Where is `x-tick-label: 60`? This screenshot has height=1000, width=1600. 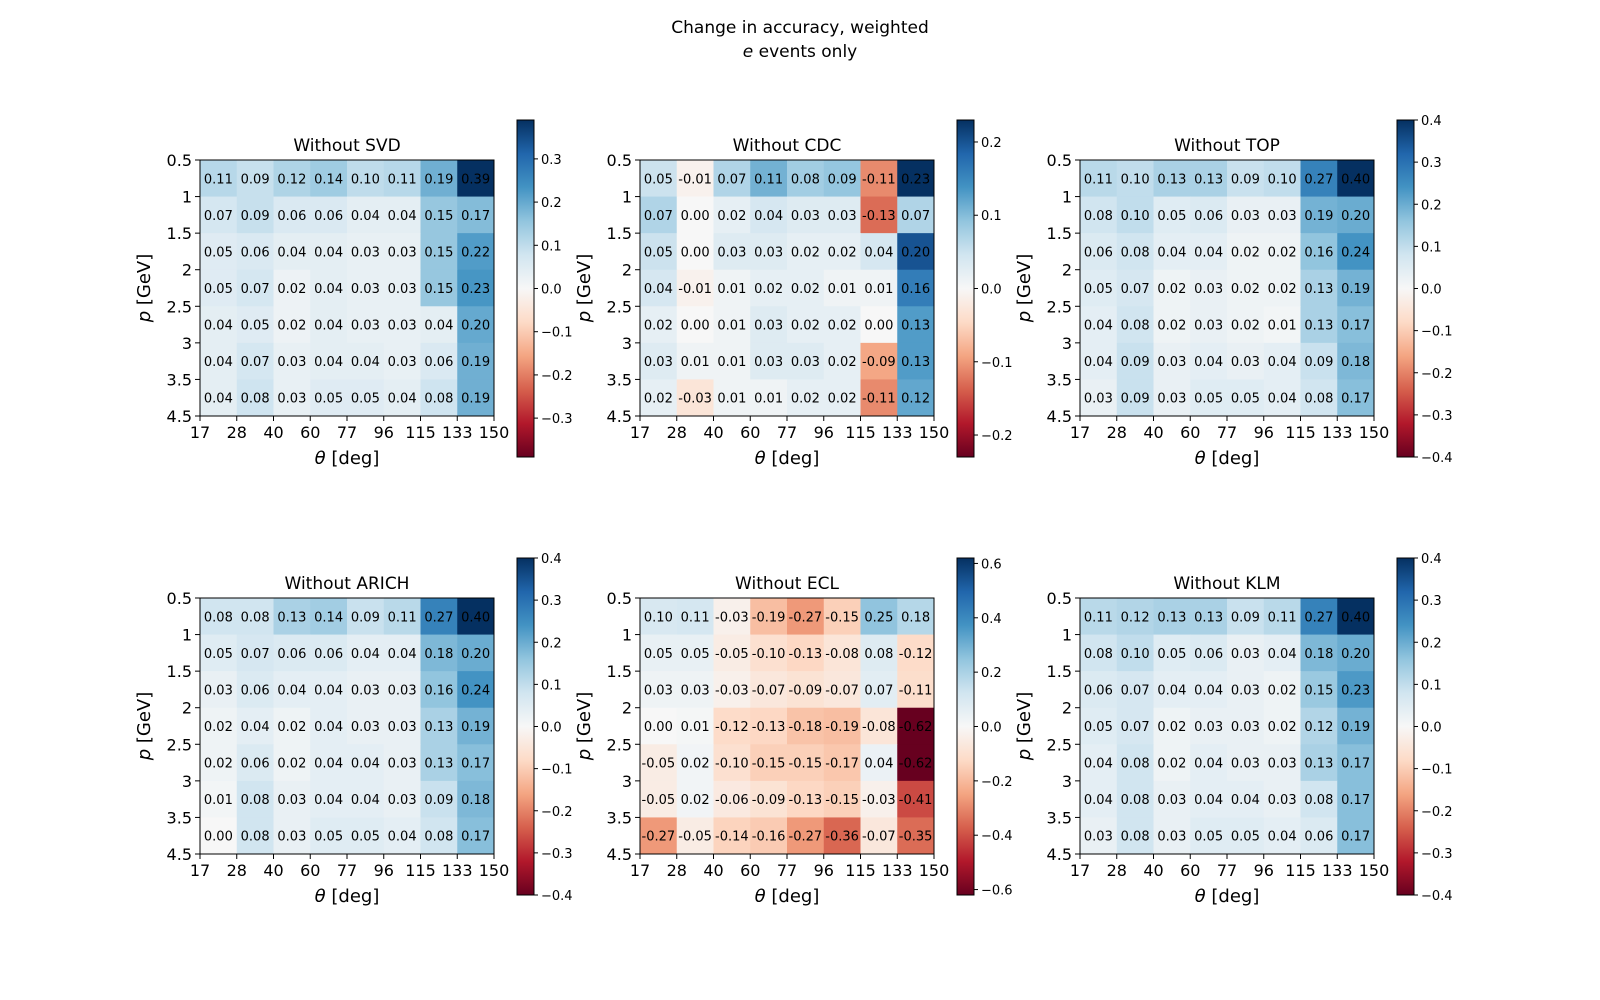
x-tick-label: 60 is located at coordinates (750, 432).